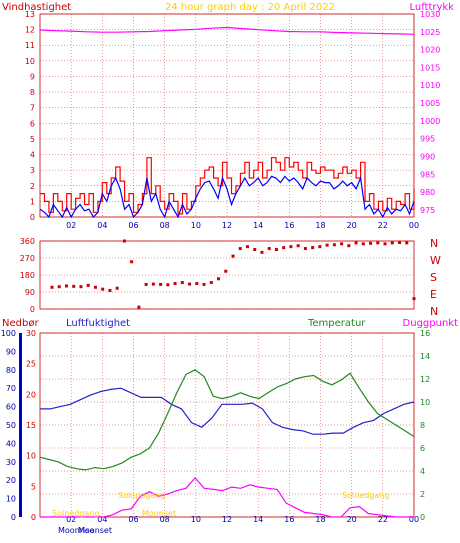  I want to click on humidity-ytick-label: 15, so click(31, 425).